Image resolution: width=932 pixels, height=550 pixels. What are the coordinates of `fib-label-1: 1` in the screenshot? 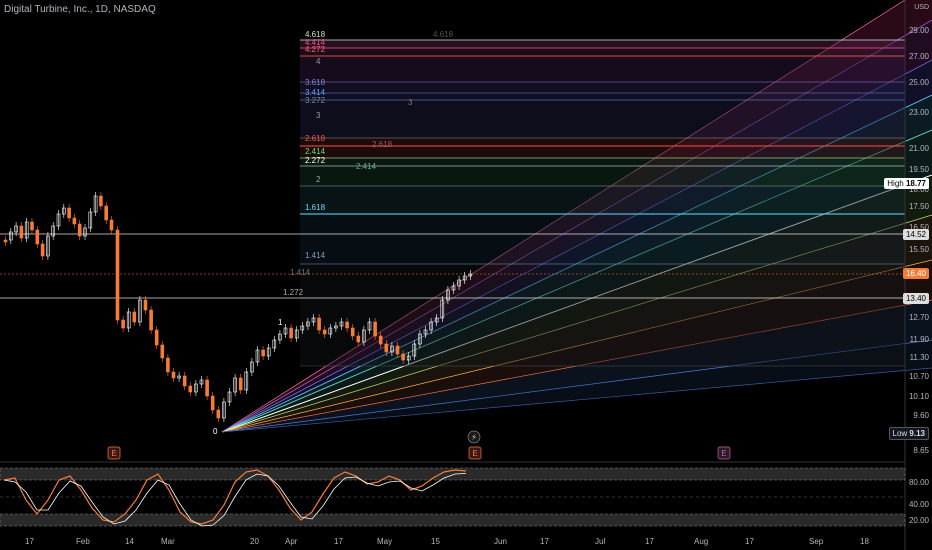 It's located at (280, 322).